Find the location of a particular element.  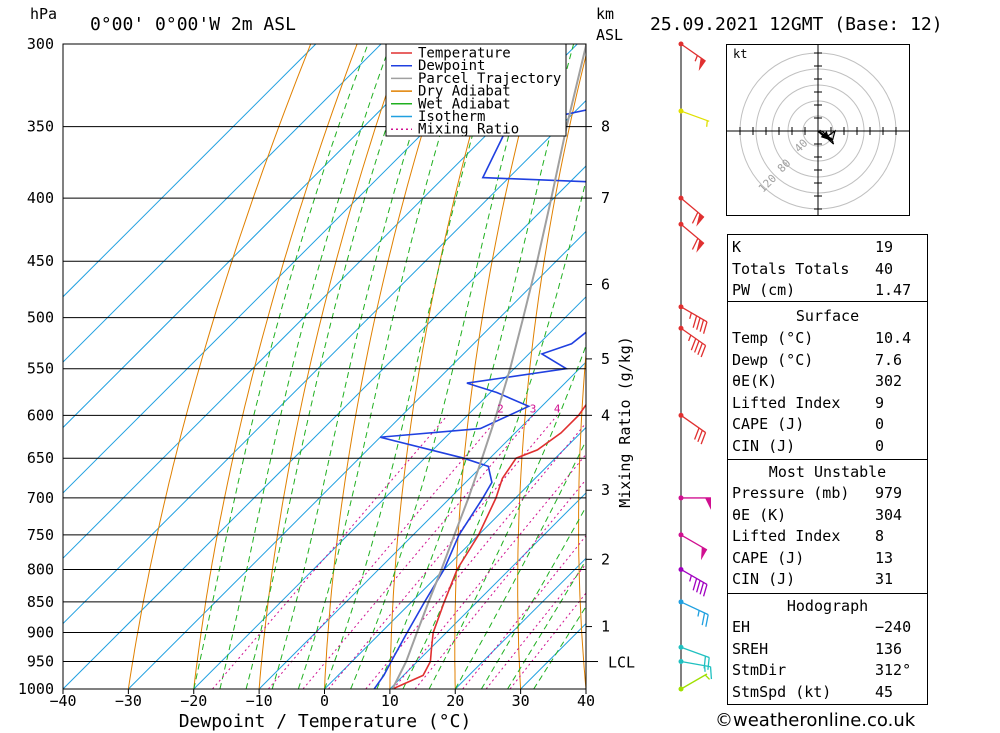

most-unstable-row: CAPE (J) 13 is located at coordinates (827, 558).